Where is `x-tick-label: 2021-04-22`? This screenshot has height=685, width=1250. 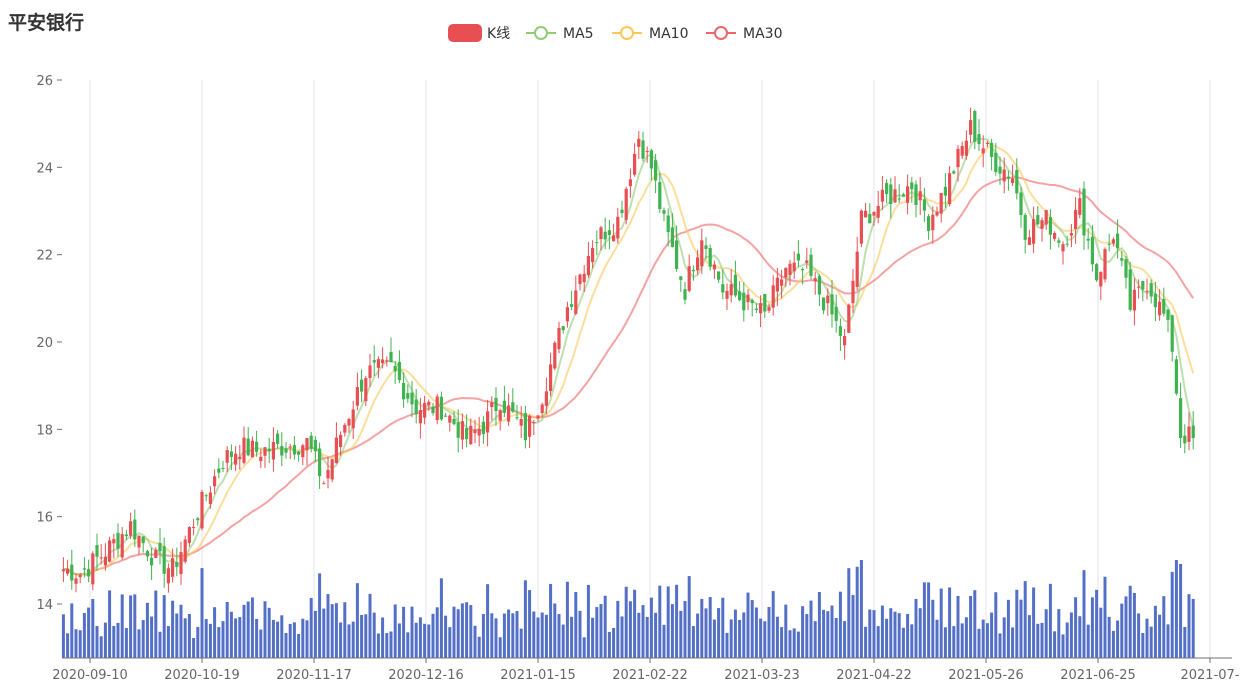 x-tick-label: 2021-04-22 is located at coordinates (874, 675).